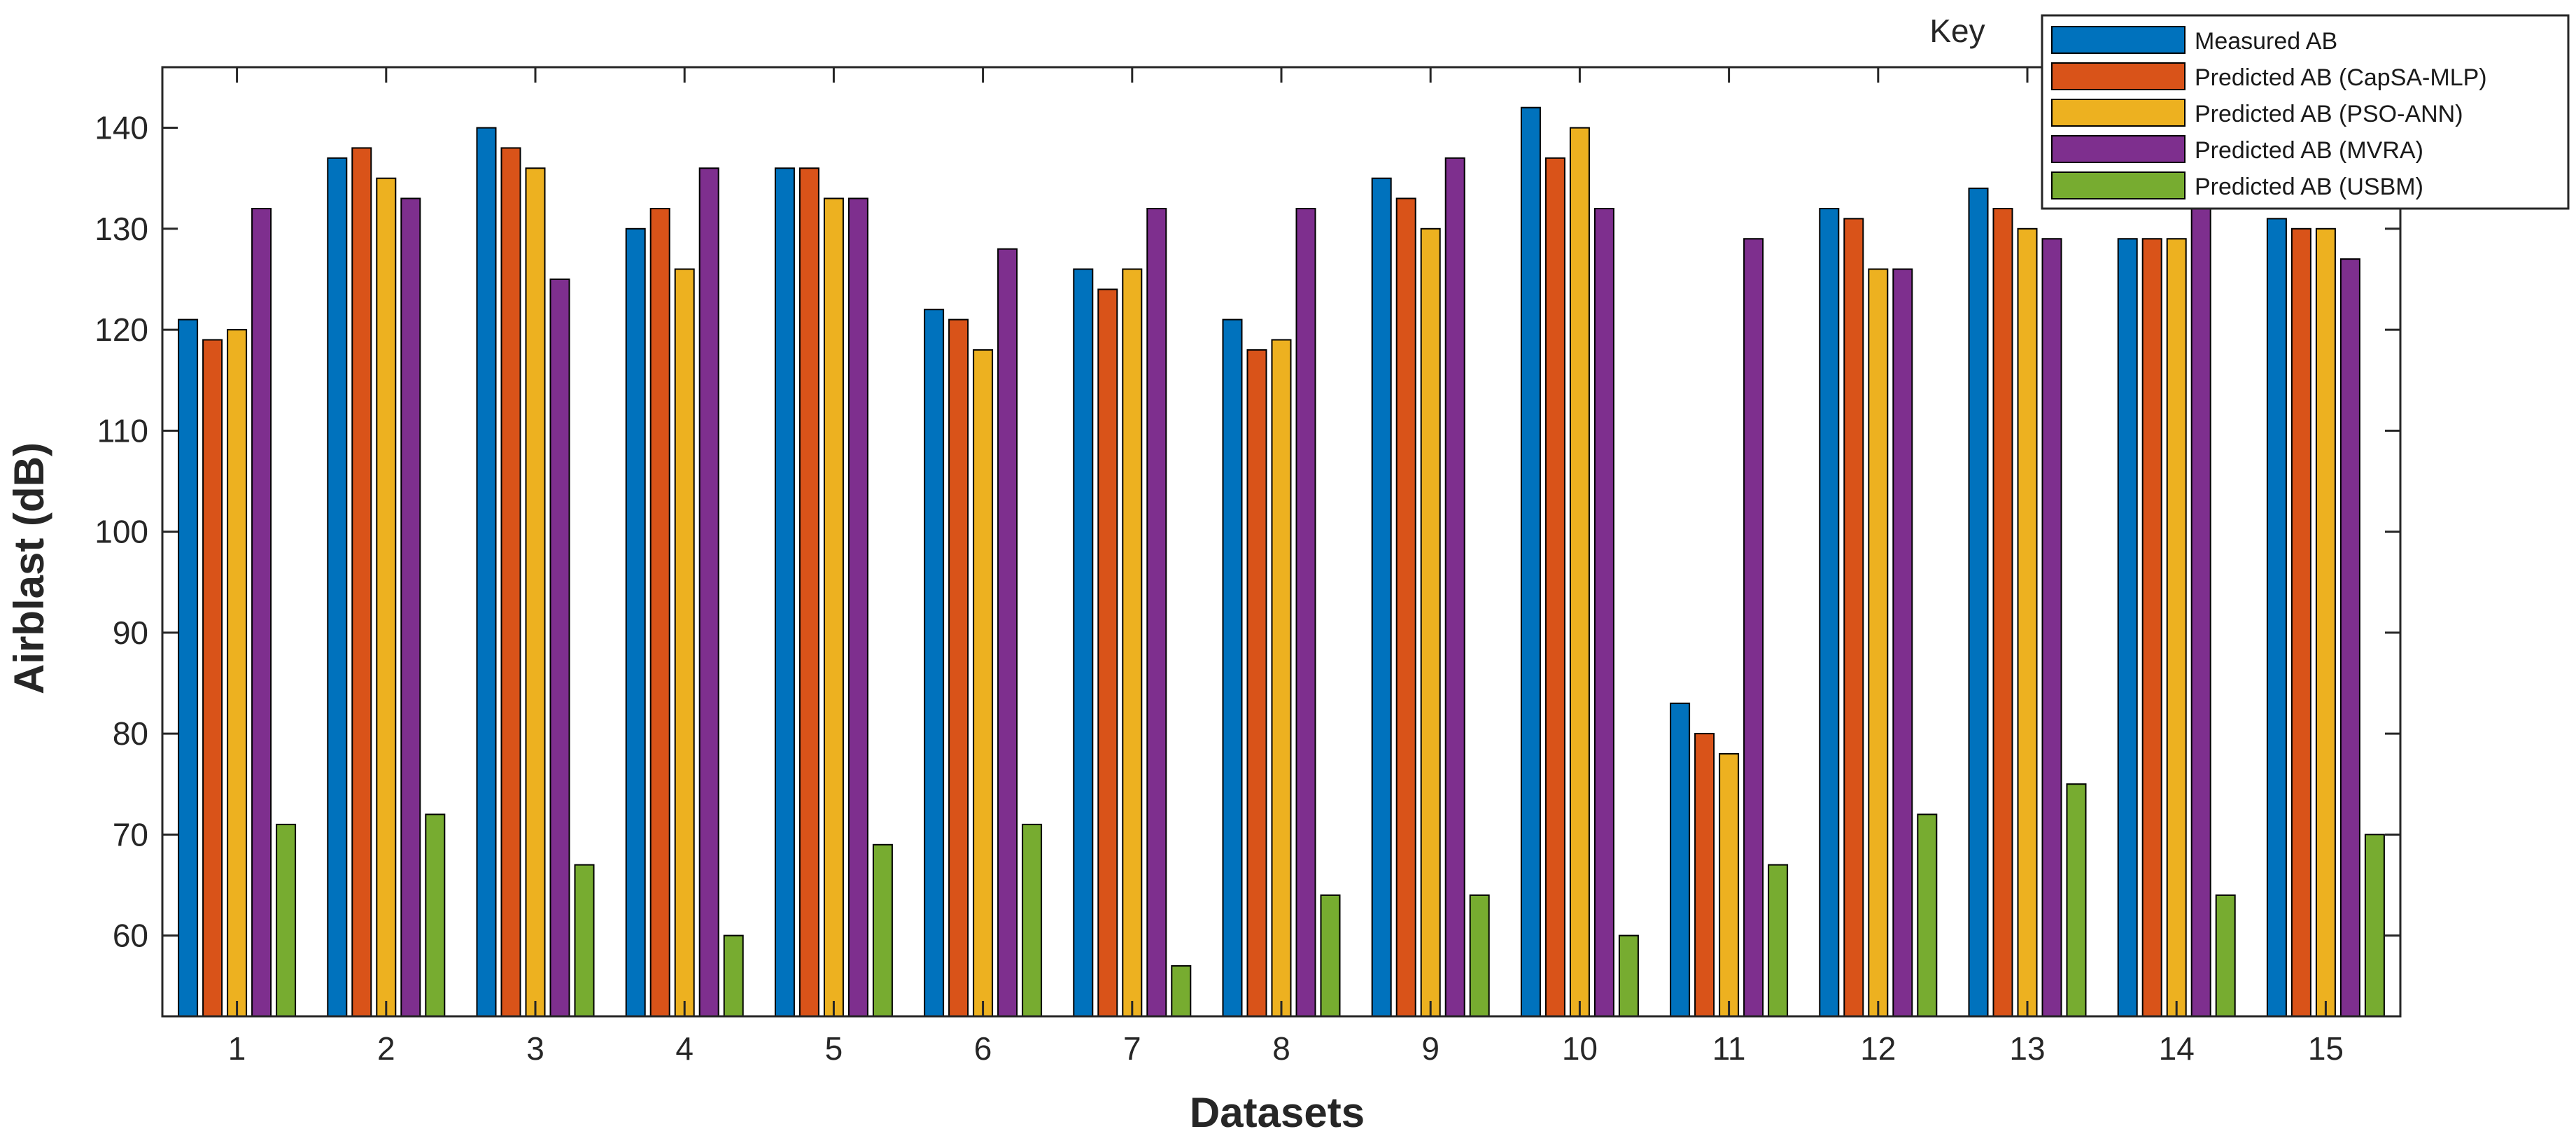  Describe the element at coordinates (2341, 78) in the screenshot. I see `legend-label-2: Predicted AB (CapSA-MLP)` at that location.